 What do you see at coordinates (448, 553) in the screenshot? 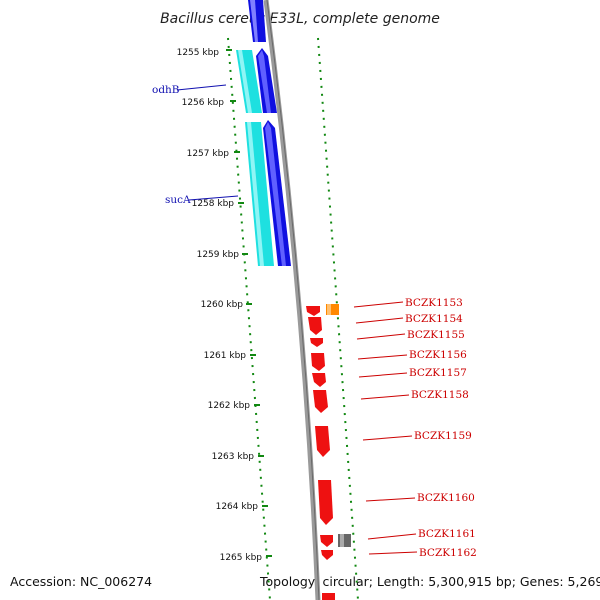
I see `gene-label-BCZK1162: BCZK1162` at bounding box center [448, 553].